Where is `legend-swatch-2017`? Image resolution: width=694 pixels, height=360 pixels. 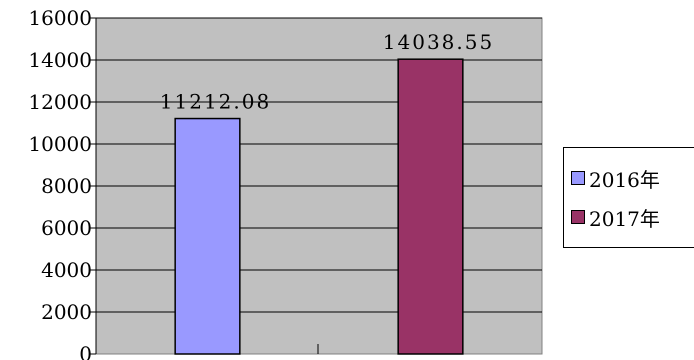
legend-swatch-2017 is located at coordinates (578, 217).